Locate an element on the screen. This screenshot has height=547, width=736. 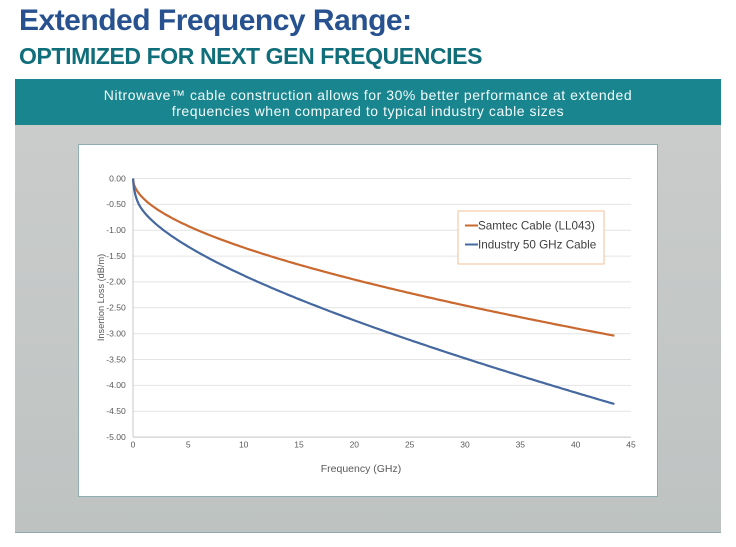
svg-text: 40 is located at coordinates (576, 445).